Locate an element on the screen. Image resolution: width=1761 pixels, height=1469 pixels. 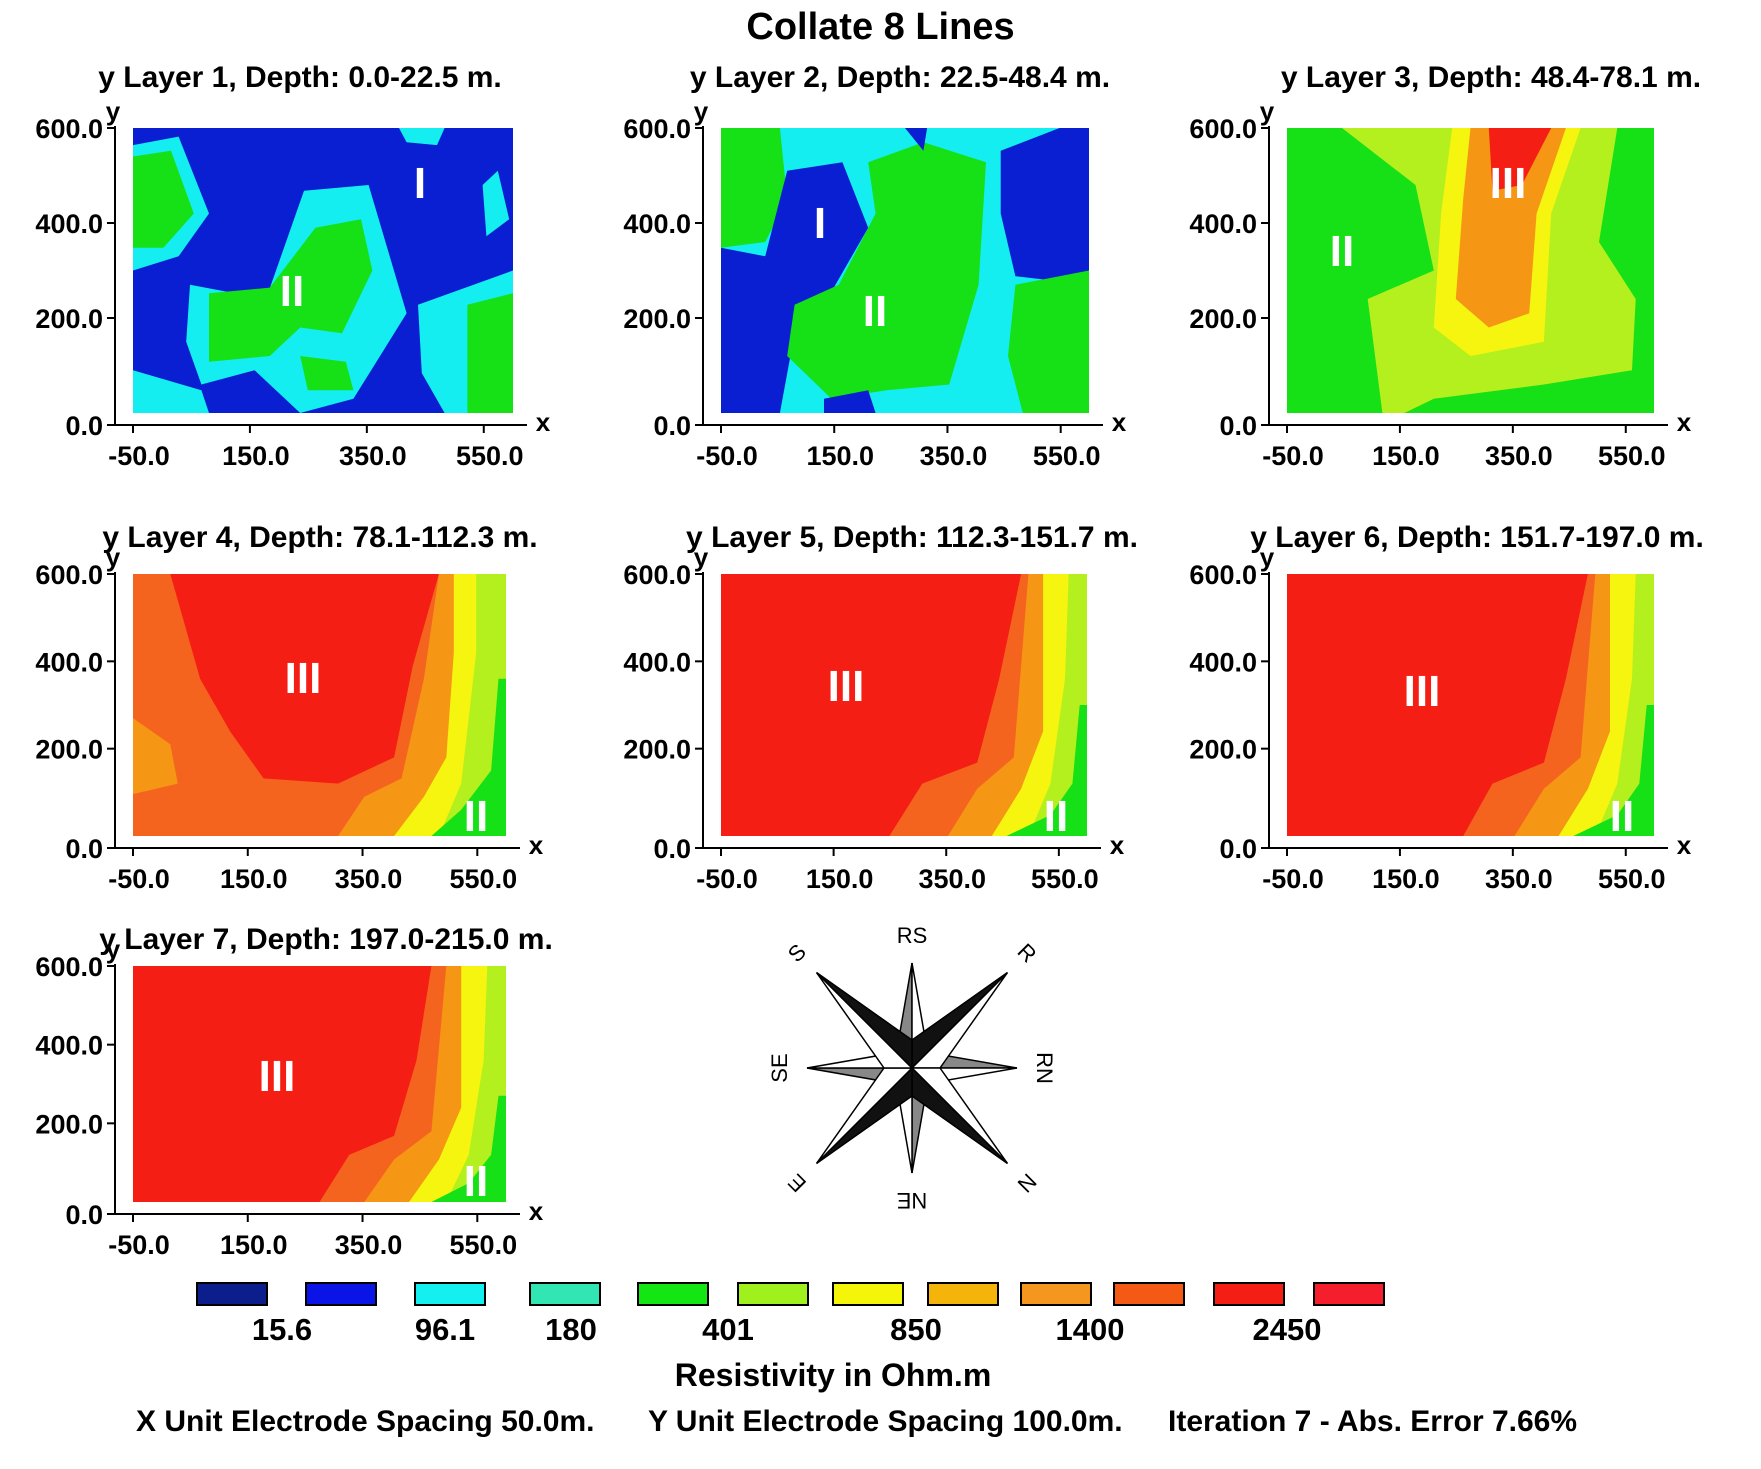
colorbar-tick-label: 2450 is located at coordinates (1287, 1329).